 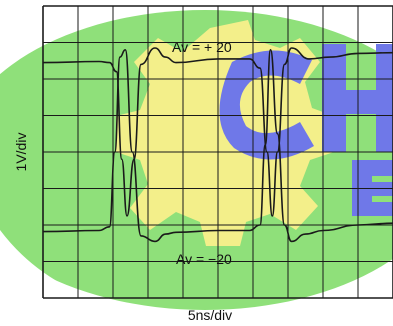 I want to click on x-axis-label: 5ns/div, so click(x=210, y=315).